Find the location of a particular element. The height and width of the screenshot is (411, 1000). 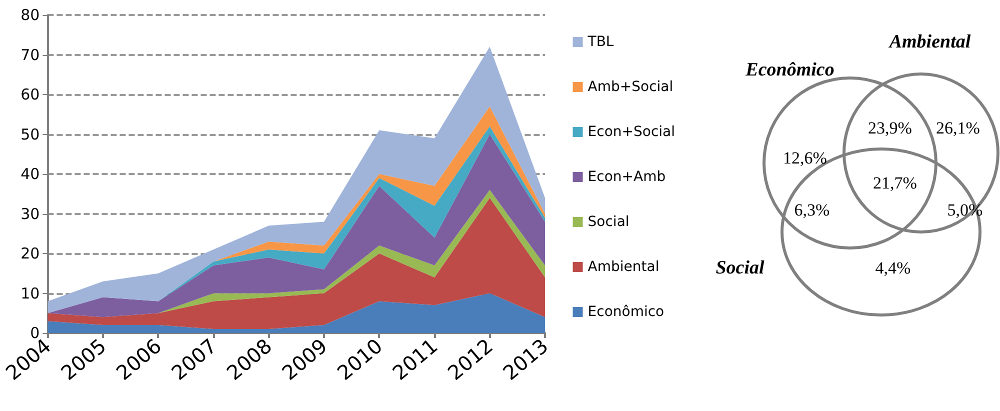

legend-label: TBL is located at coordinates (600, 42).